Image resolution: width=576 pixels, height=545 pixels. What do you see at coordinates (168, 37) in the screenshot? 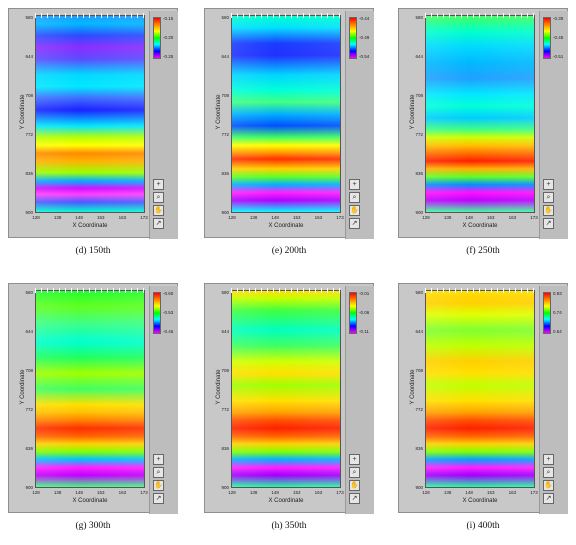
I see `colorbar-tick-label: -0.20` at bounding box center [168, 37].